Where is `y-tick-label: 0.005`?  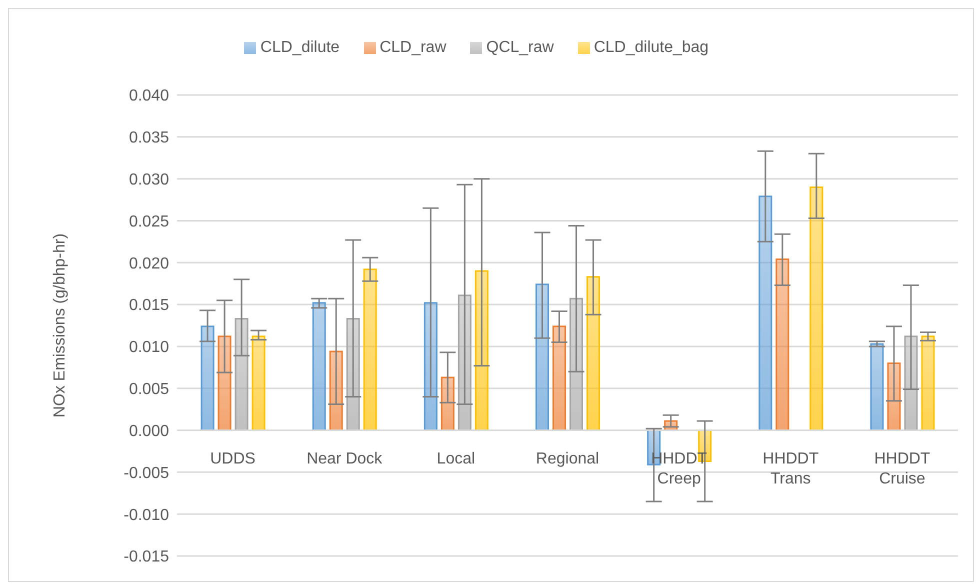
y-tick-label: 0.005 is located at coordinates (149, 389).